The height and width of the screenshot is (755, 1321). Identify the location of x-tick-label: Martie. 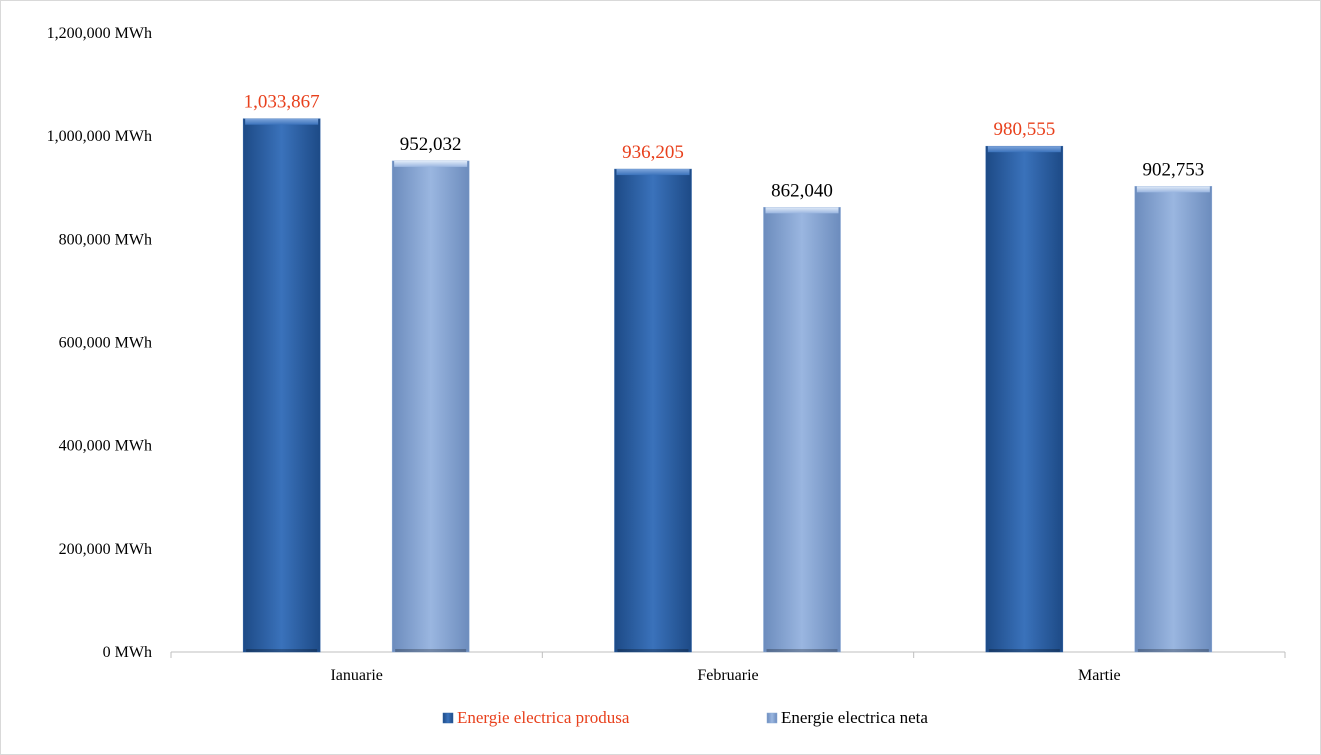
(1099, 675).